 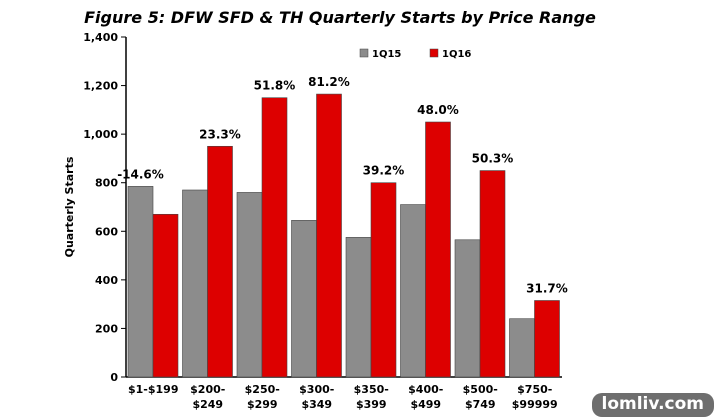 What do you see at coordinates (262, 404) in the screenshot?
I see `x-tick-label: $299` at bounding box center [262, 404].